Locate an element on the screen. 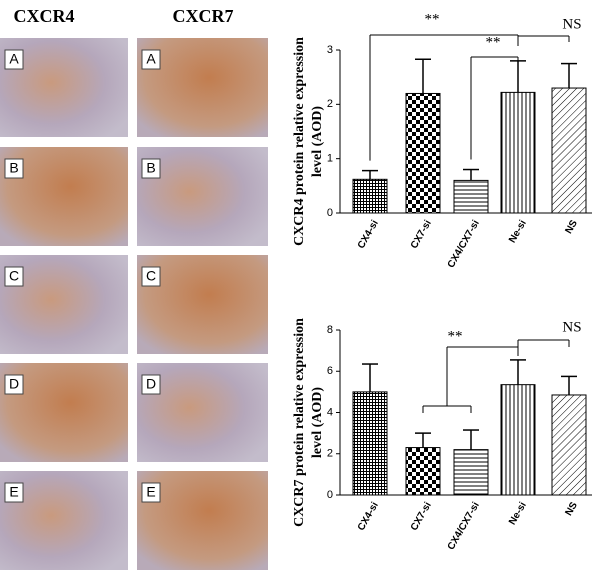  y-tick-label: 6 is located at coordinates (330, 371).